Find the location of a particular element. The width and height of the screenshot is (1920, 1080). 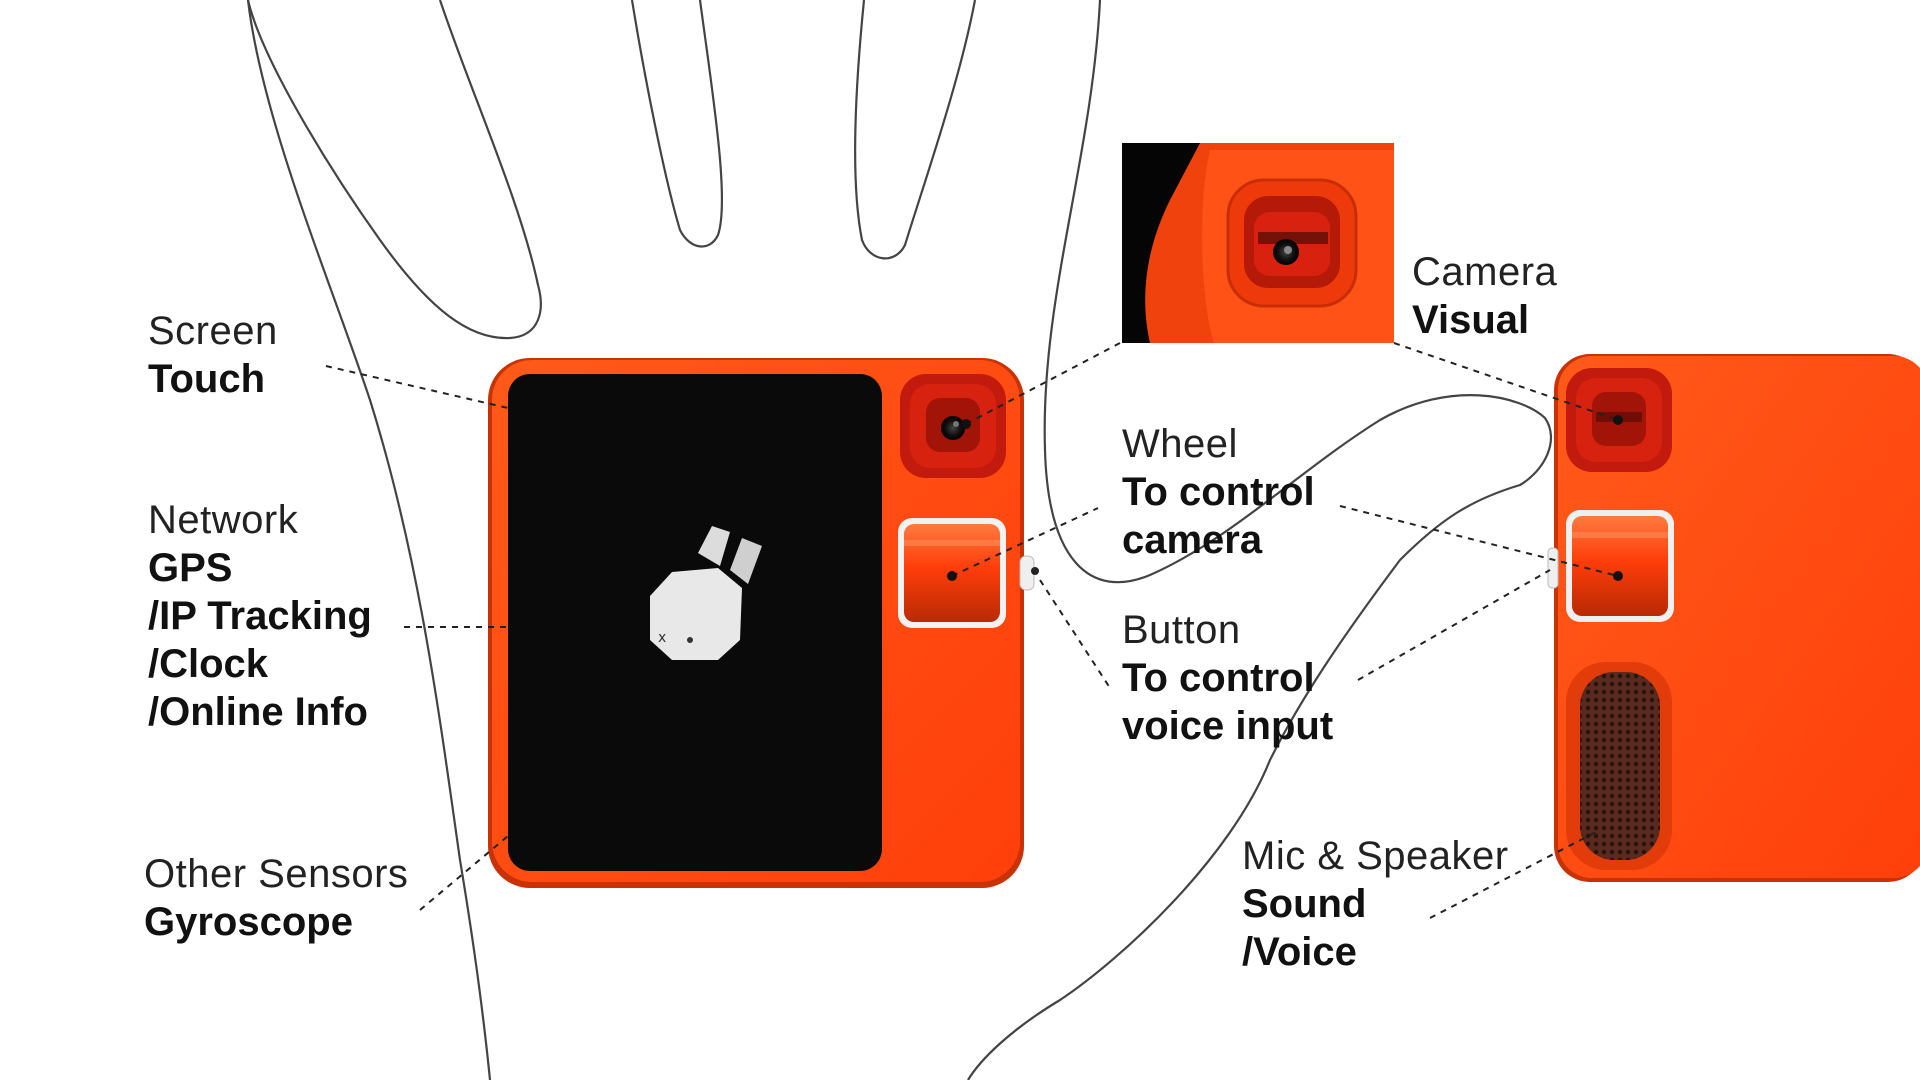

label-wheel-title: Wheel is located at coordinates (1180, 444).